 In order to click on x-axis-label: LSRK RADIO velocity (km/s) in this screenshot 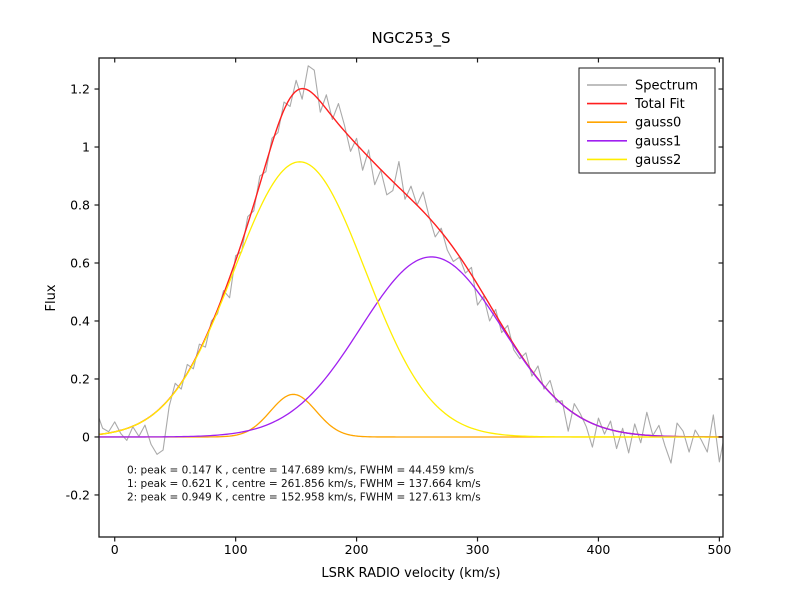, I will do `click(410, 573)`.